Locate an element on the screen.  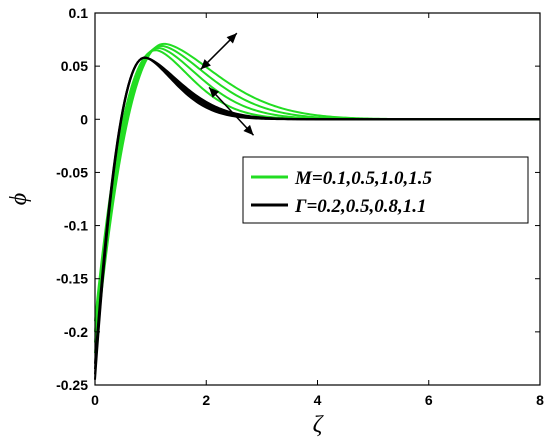
arrow-shaft is located at coordinates (231, 111).